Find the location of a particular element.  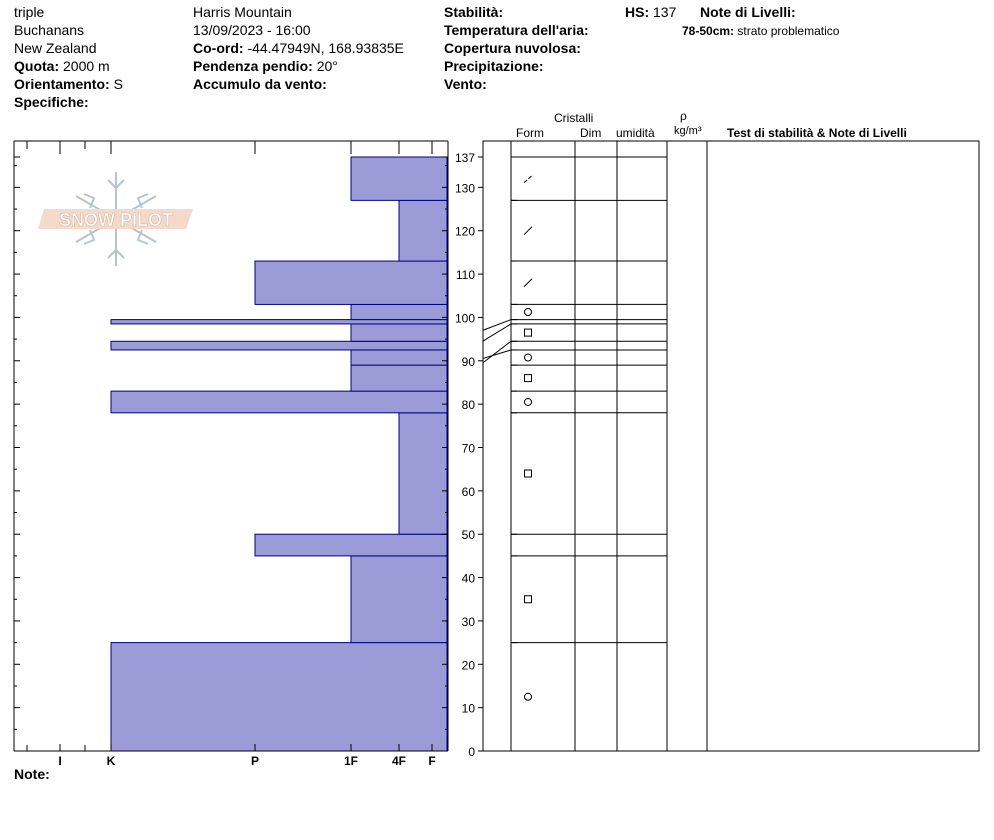

elevation-label: Quota: is located at coordinates (37, 66).